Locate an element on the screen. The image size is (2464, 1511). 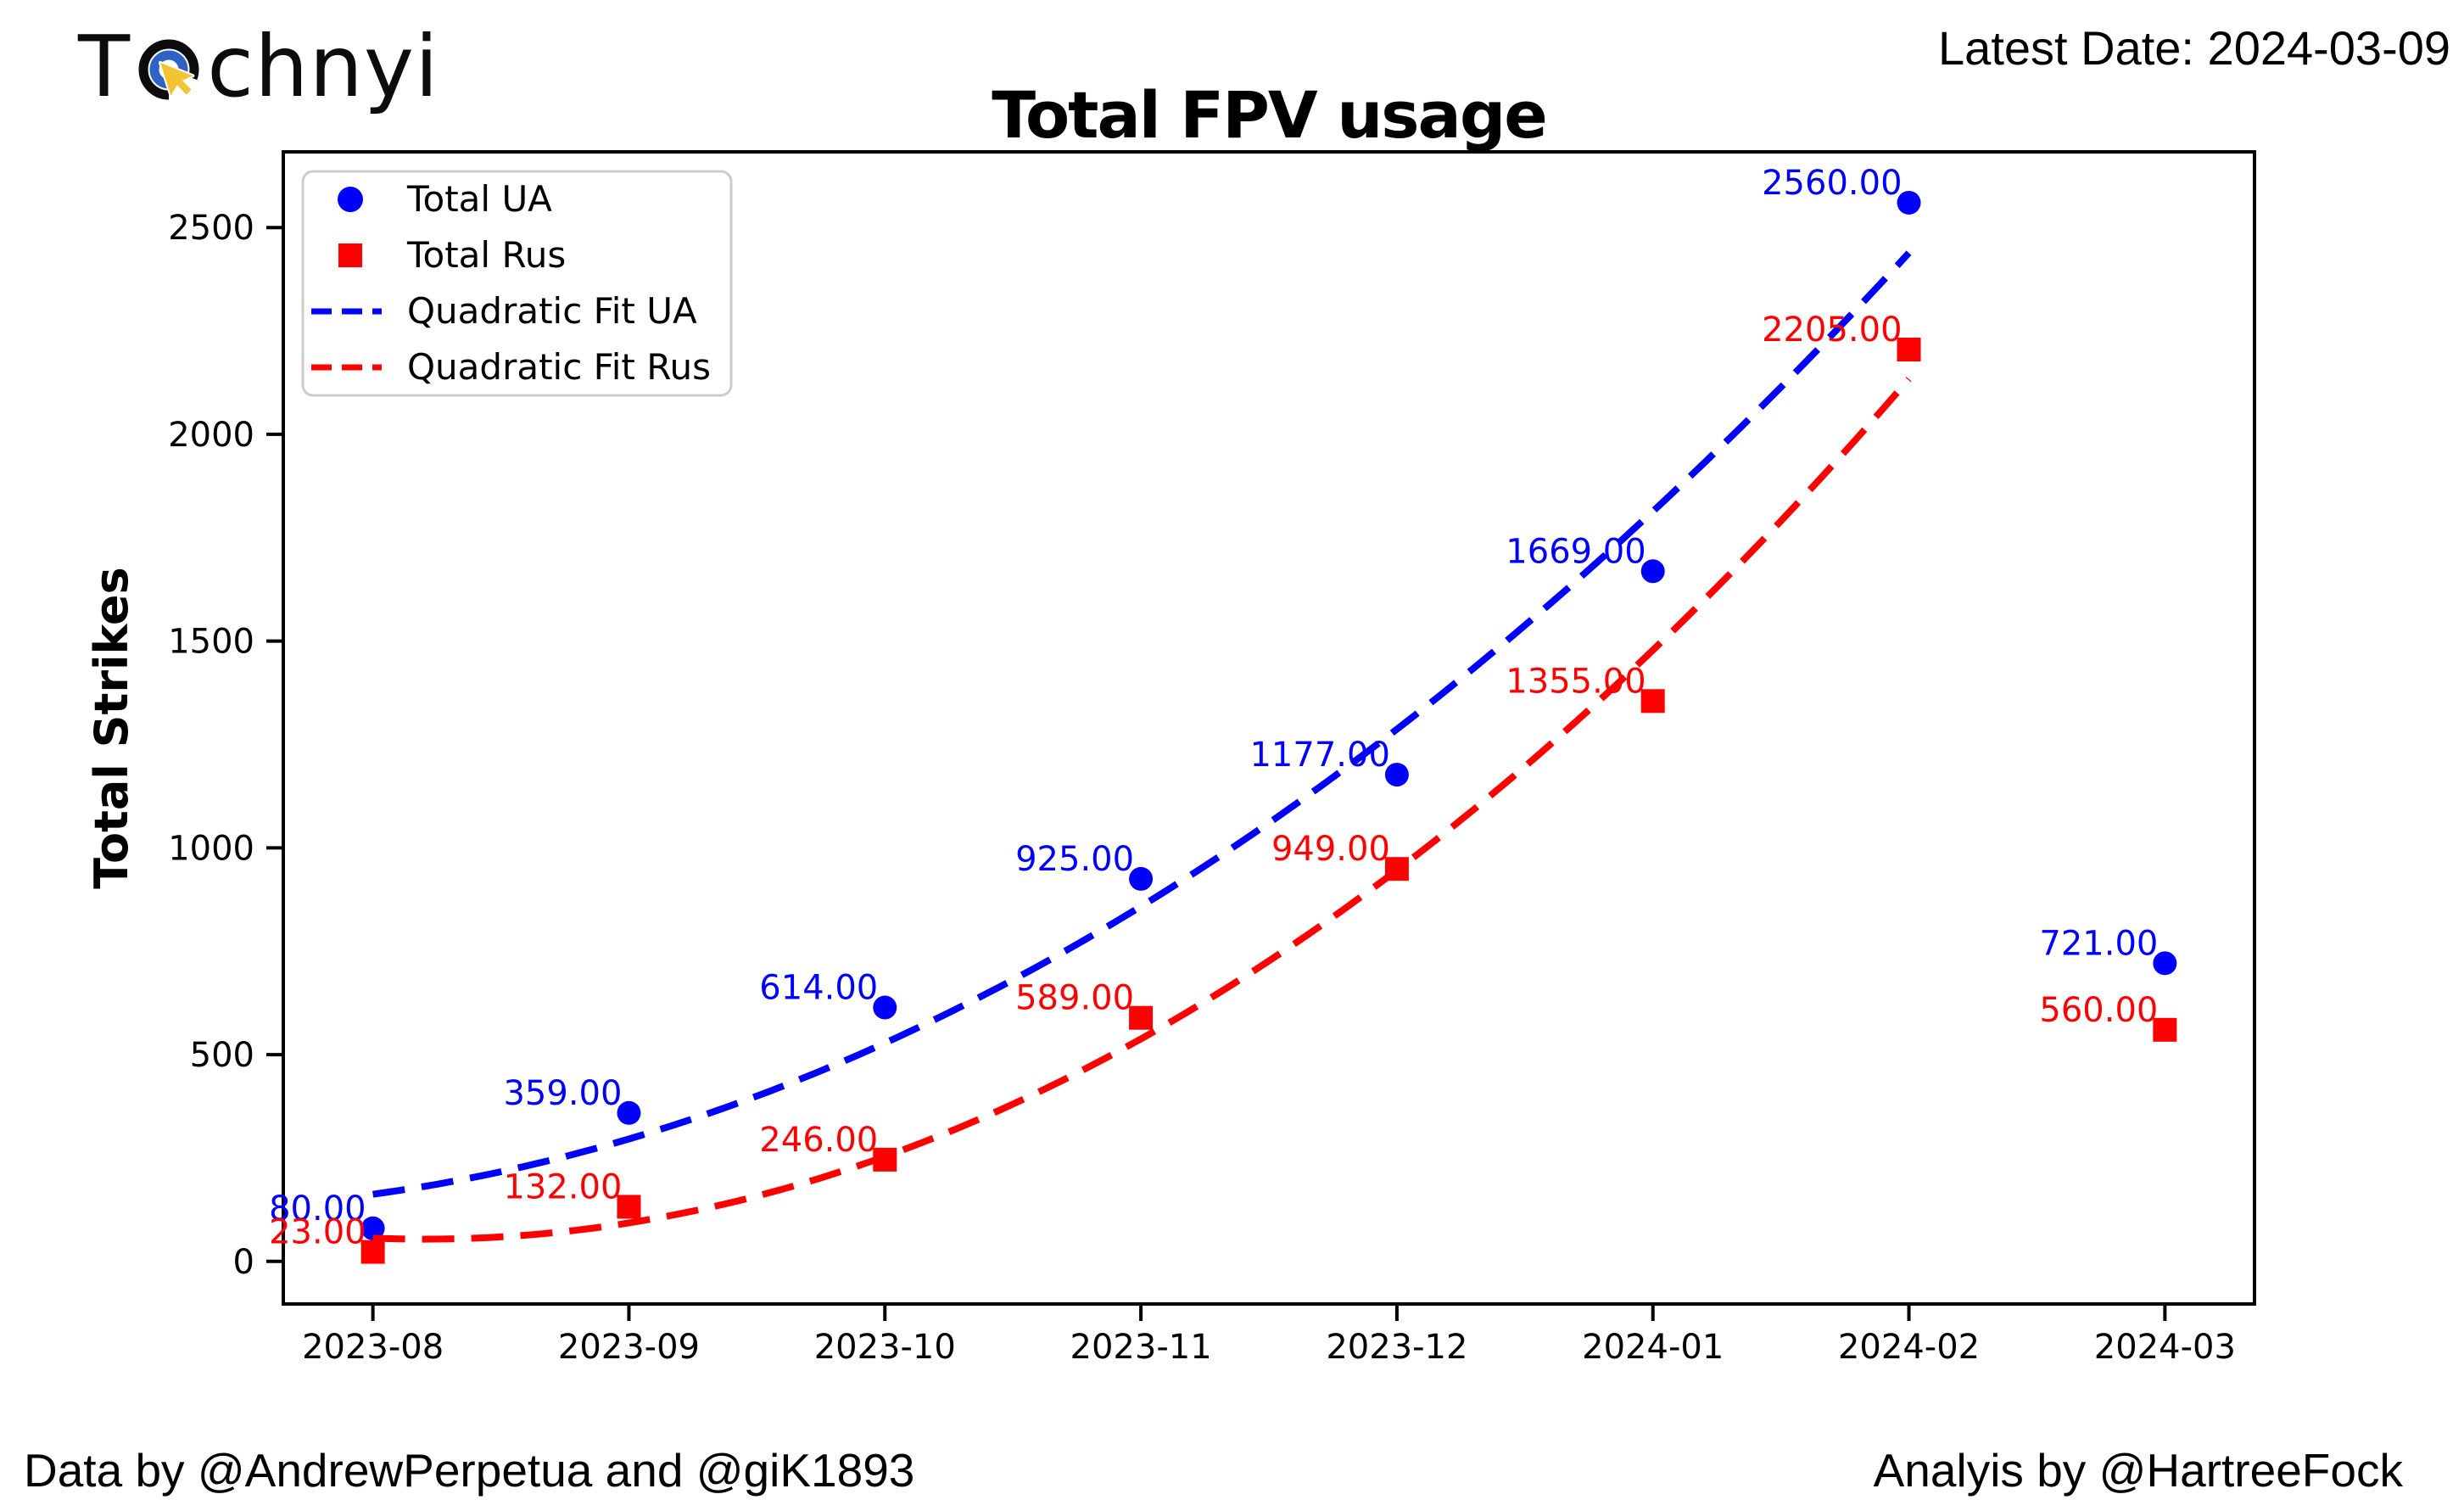
y-tick-label: 2000 is located at coordinates (211, 436).